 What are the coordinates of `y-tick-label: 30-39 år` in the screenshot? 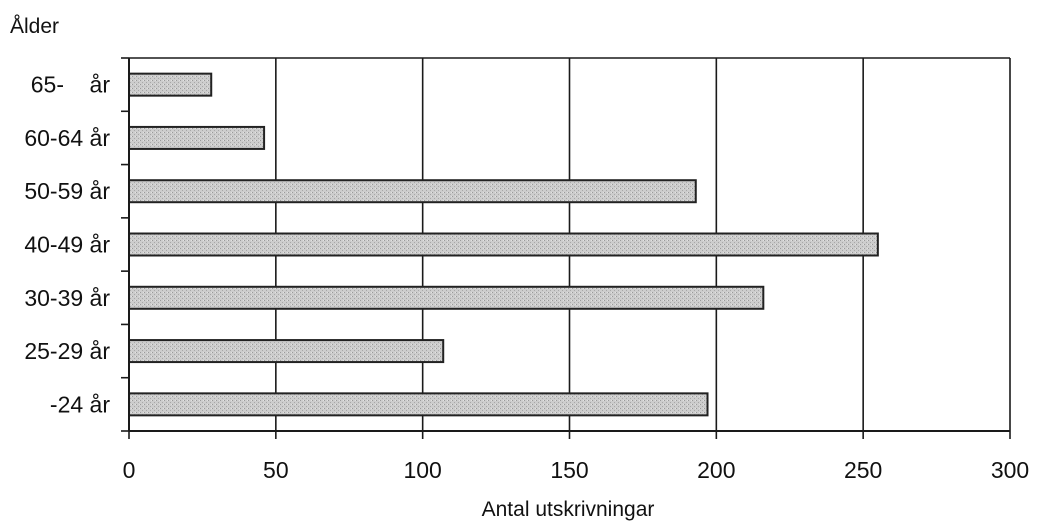 It's located at (67, 298).